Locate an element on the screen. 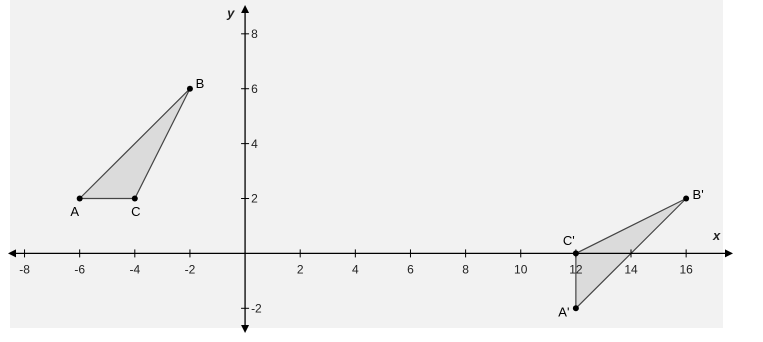  x-tick-label: 16 is located at coordinates (686, 270).